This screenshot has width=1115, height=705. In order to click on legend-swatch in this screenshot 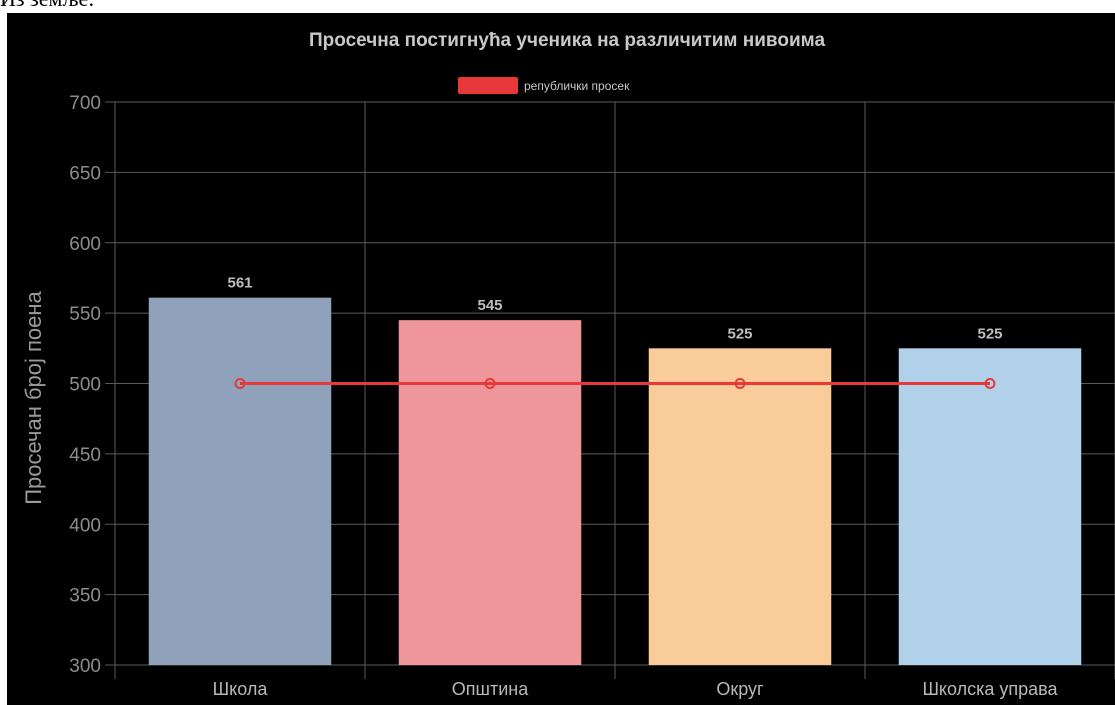, I will do `click(488, 85)`.